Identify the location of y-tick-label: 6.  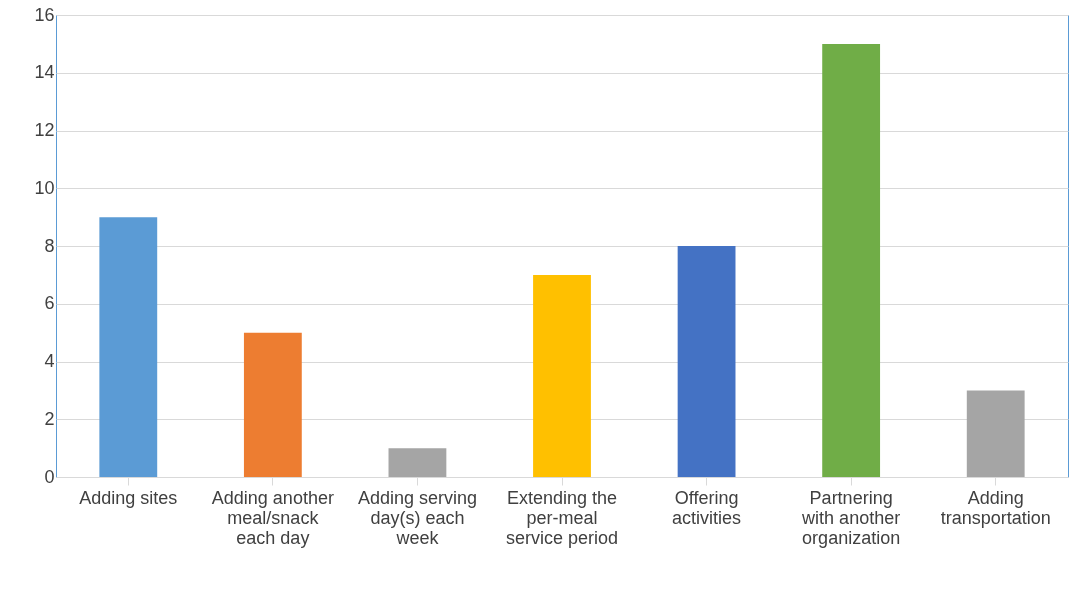
(49, 303).